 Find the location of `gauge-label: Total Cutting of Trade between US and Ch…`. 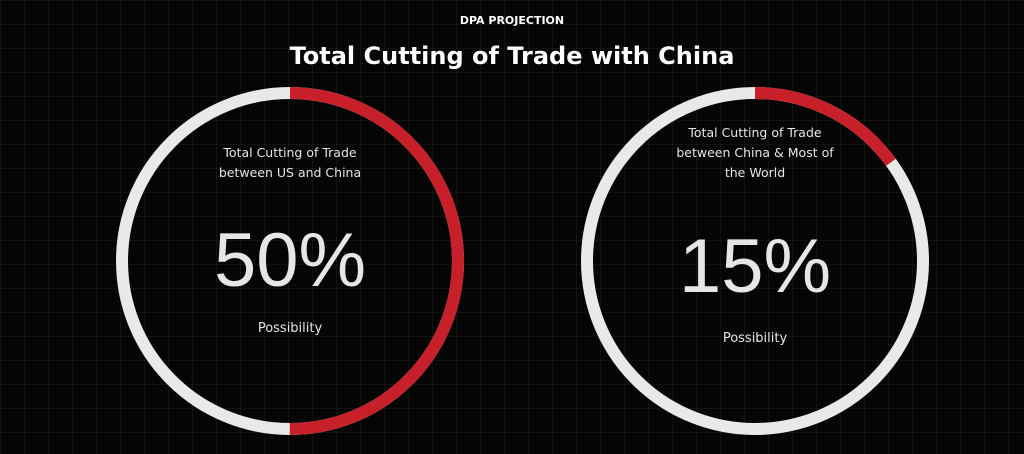

gauge-label: Total Cutting of Trade between US and Ch… is located at coordinates (290, 162).